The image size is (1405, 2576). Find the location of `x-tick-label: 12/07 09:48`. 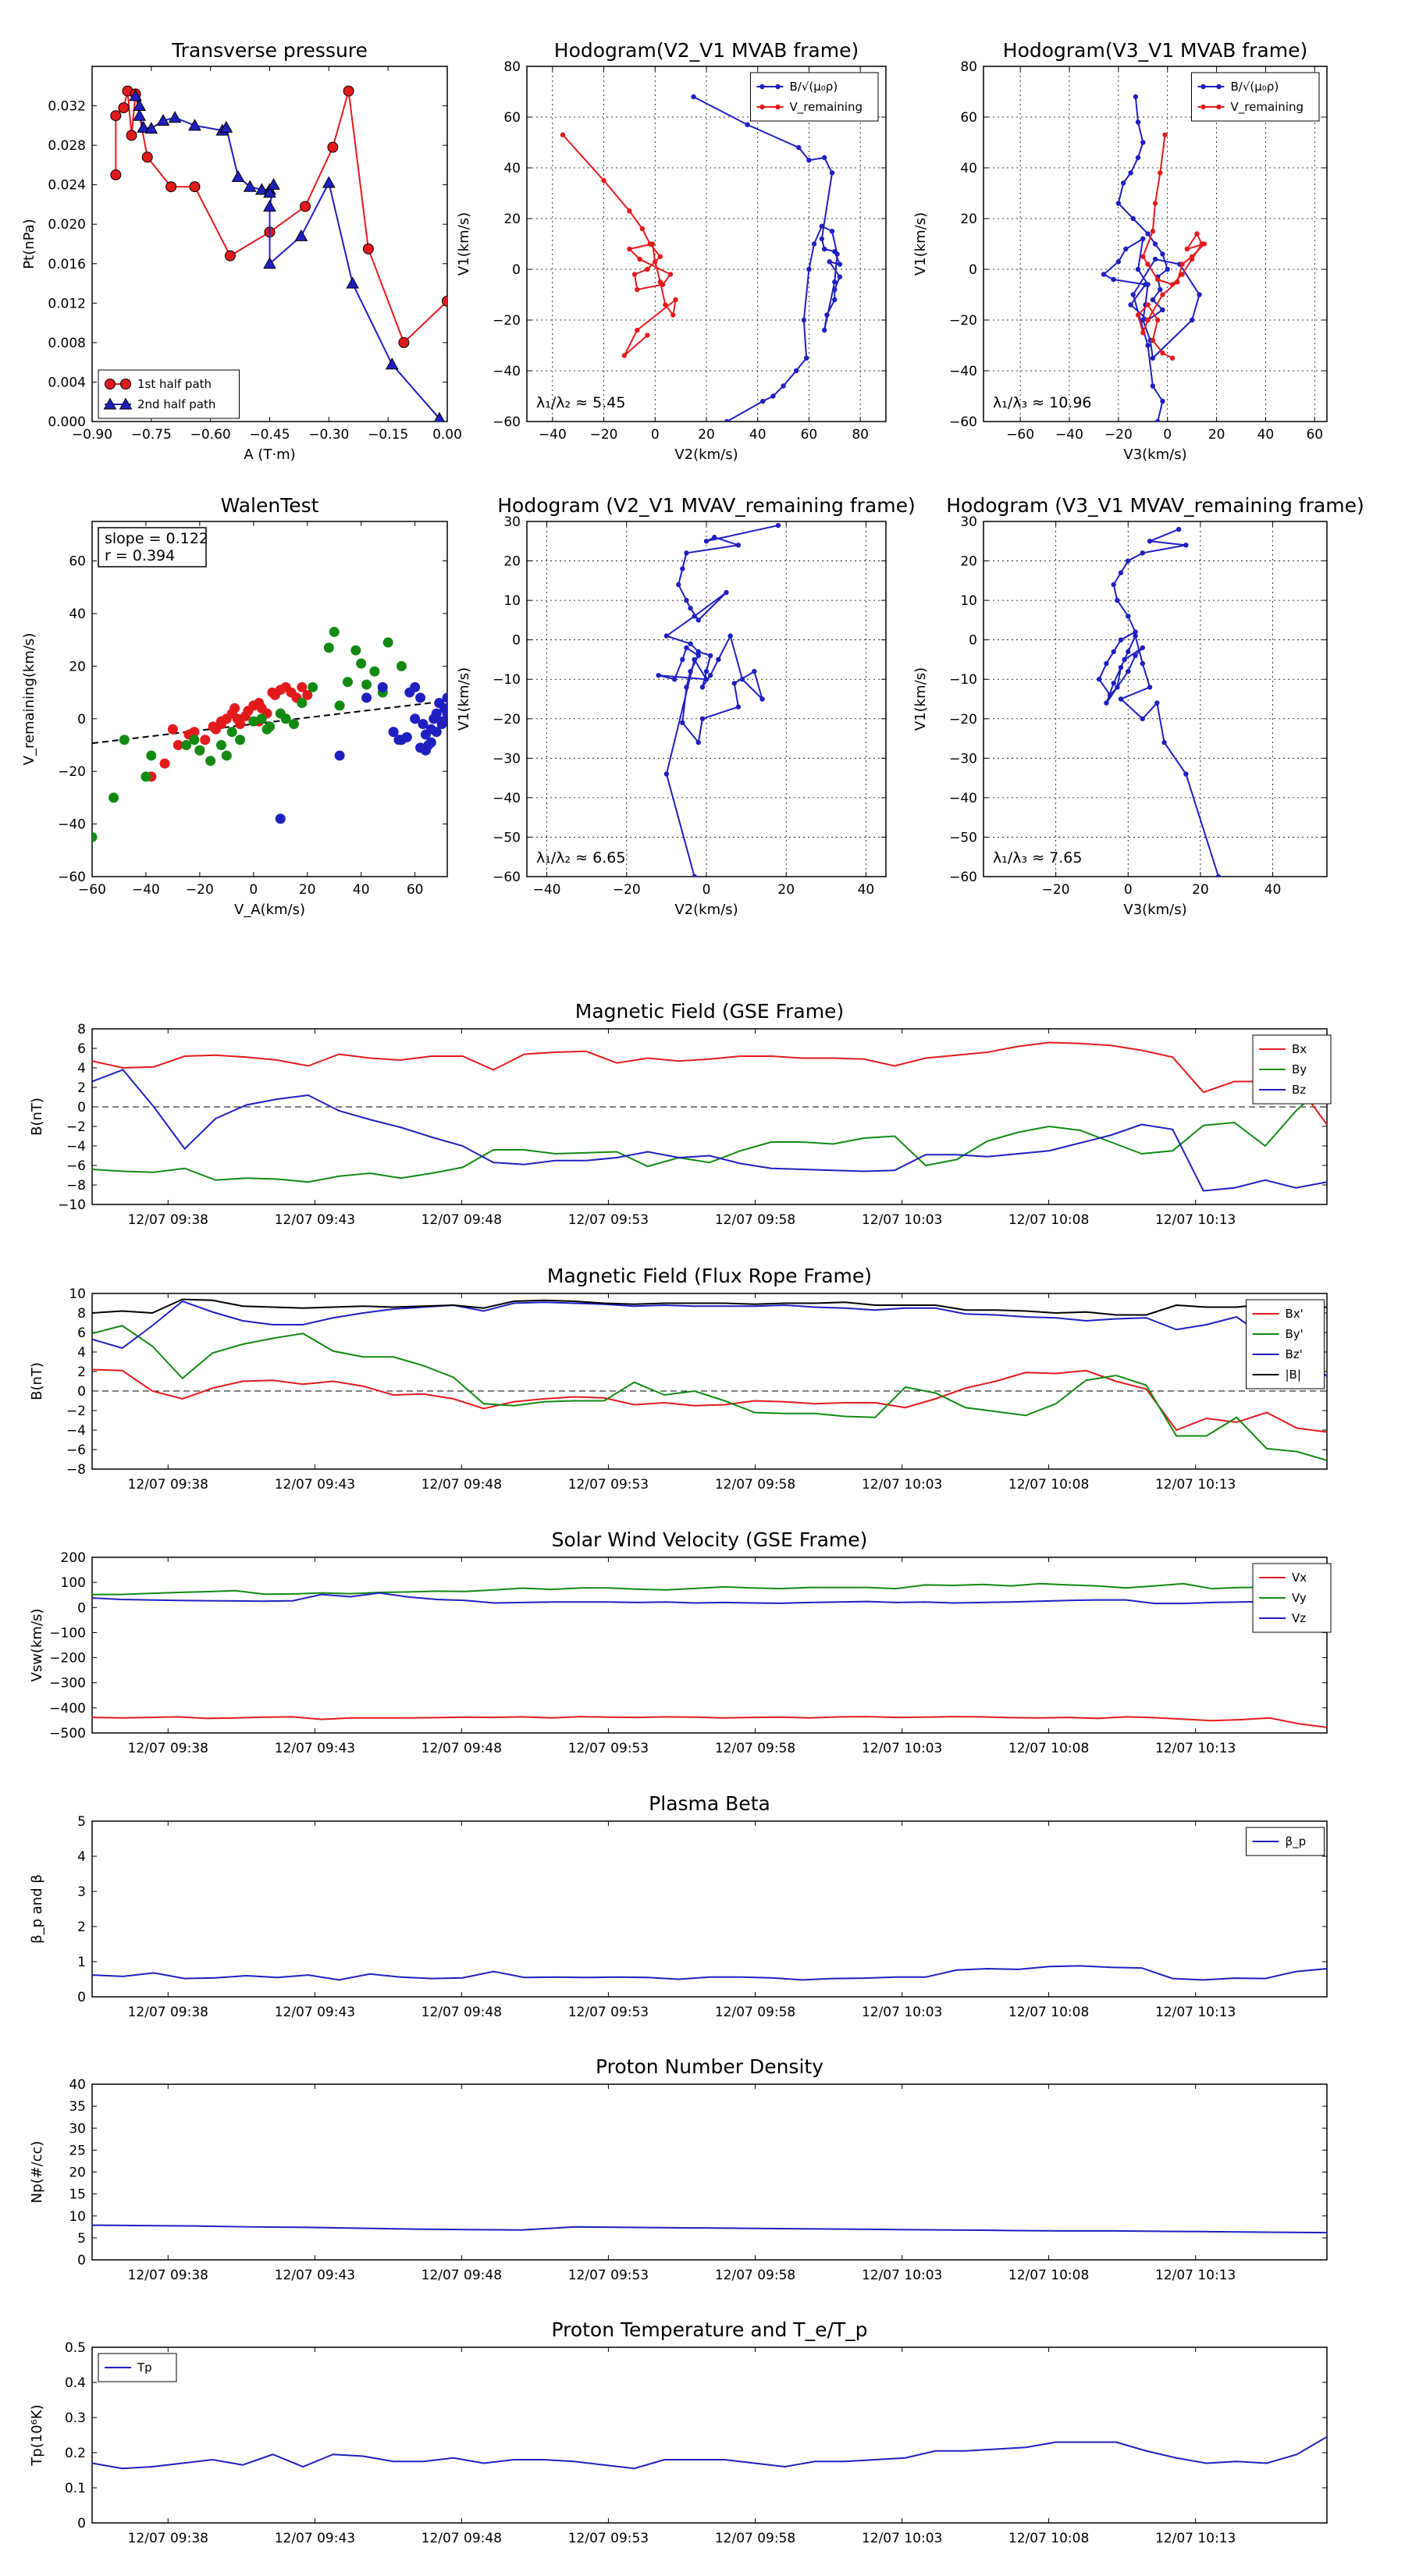

x-tick-label: 12/07 09:48 is located at coordinates (462, 2275).